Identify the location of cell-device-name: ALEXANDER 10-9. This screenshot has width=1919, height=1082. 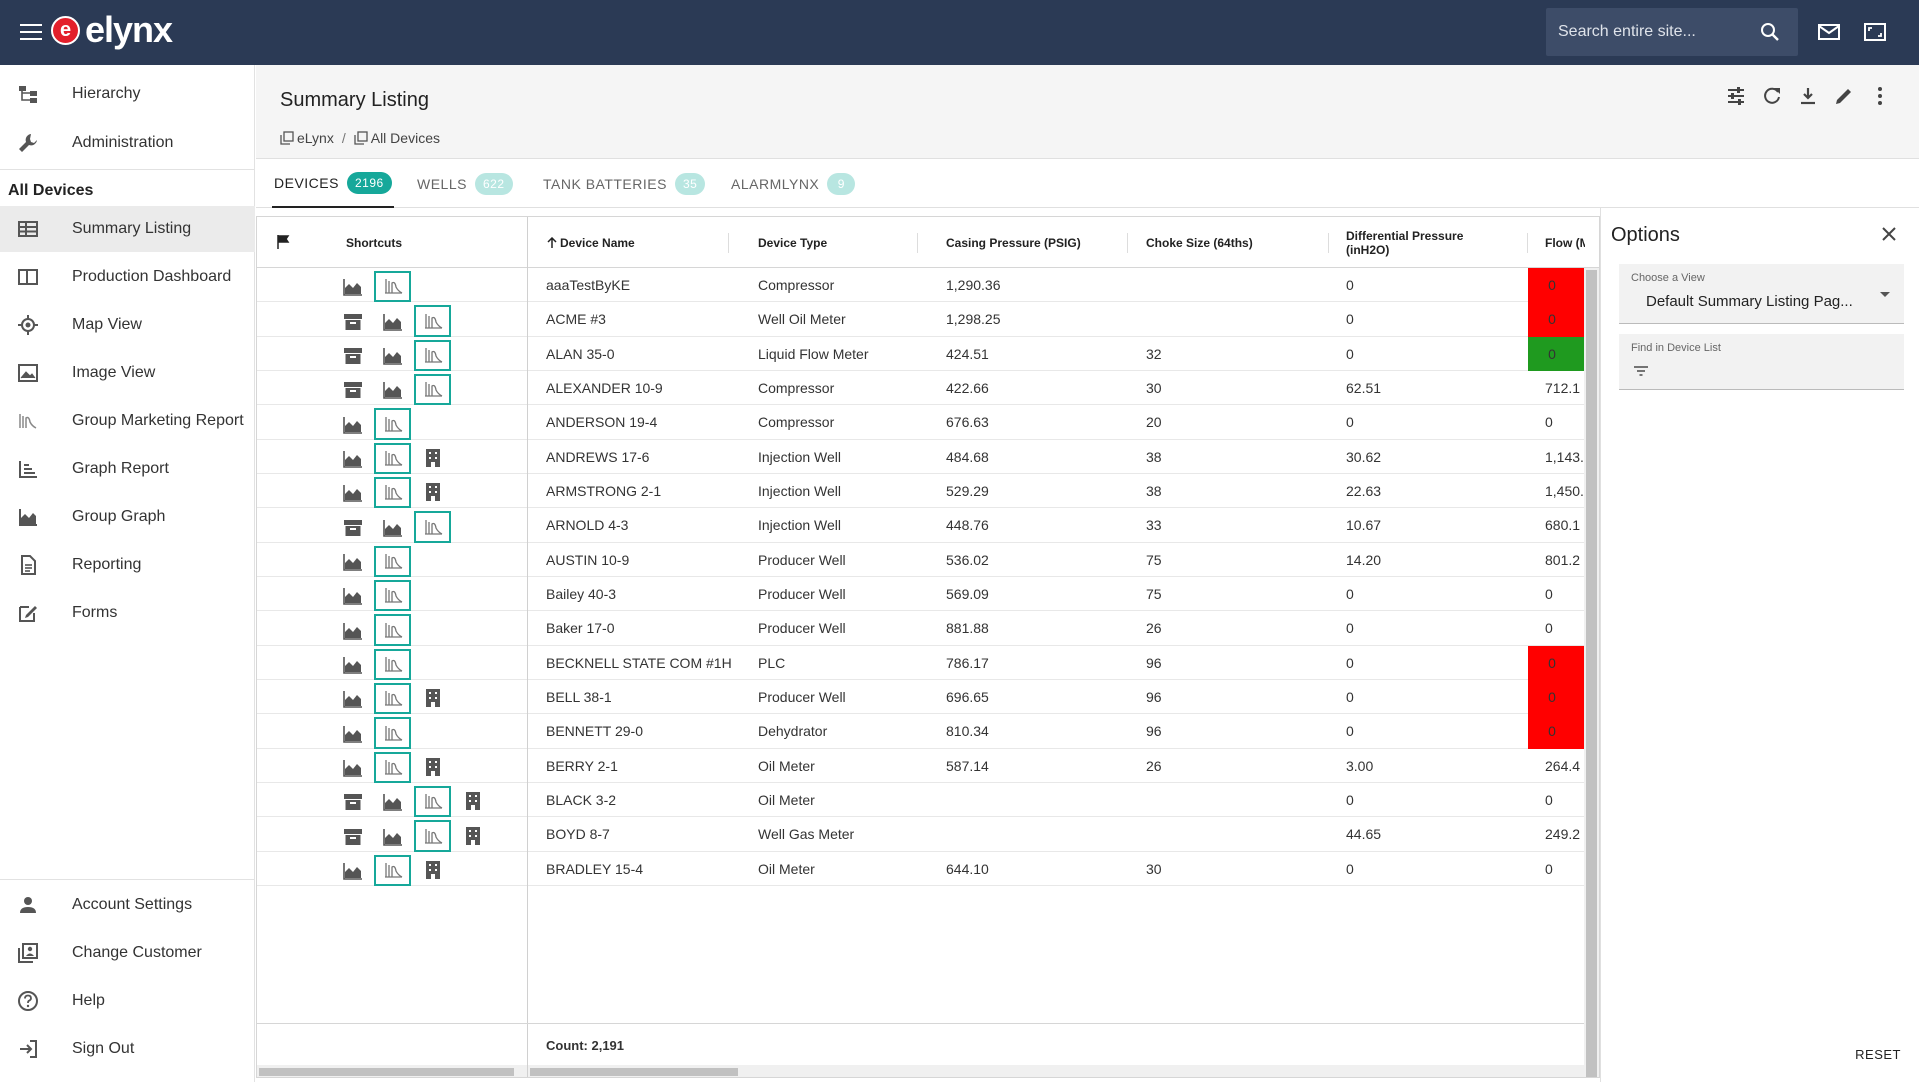
(604, 388).